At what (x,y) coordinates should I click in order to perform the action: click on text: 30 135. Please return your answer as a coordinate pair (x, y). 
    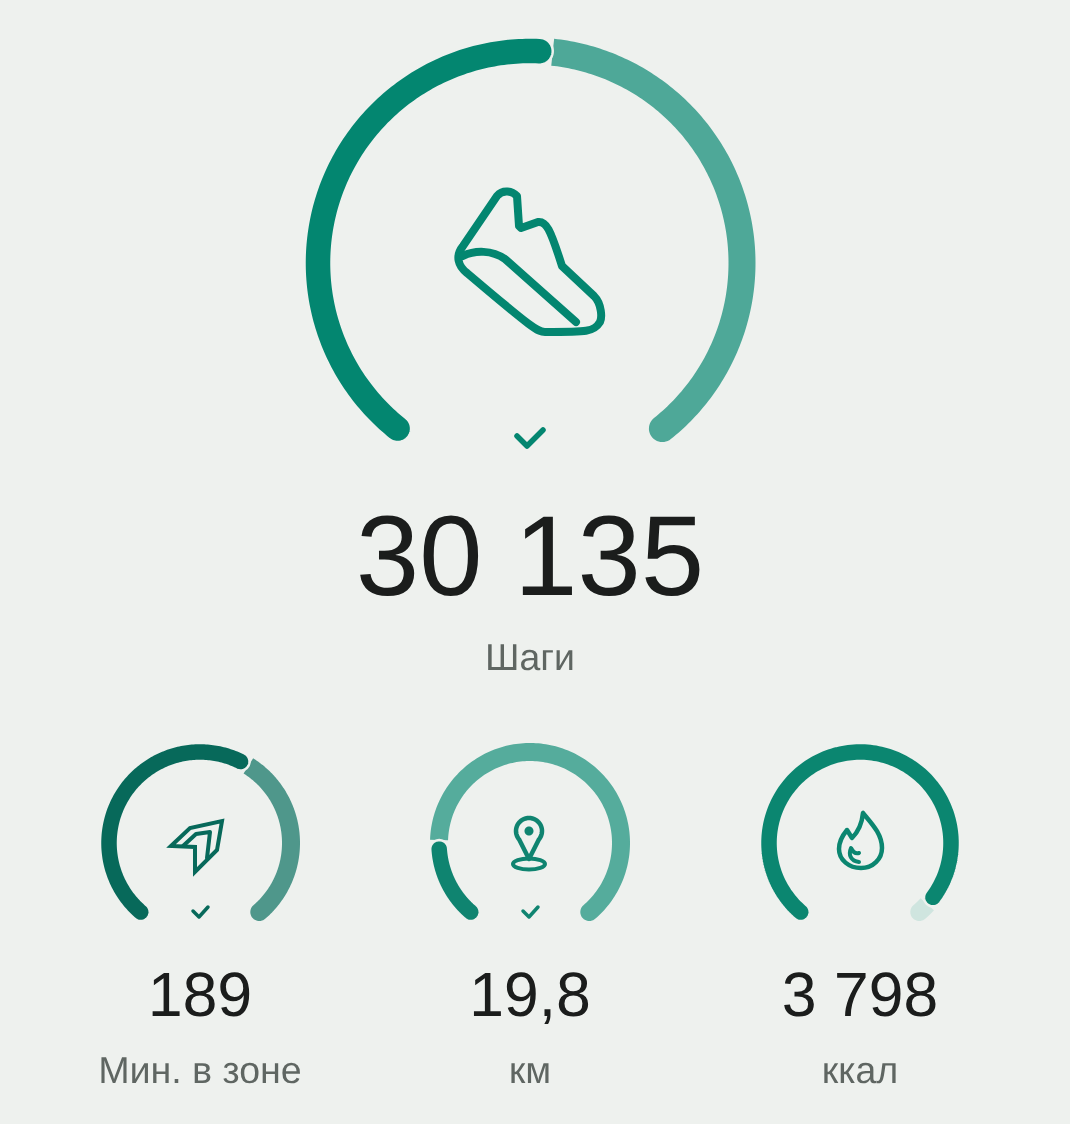
    Looking at the image, I should click on (530, 556).